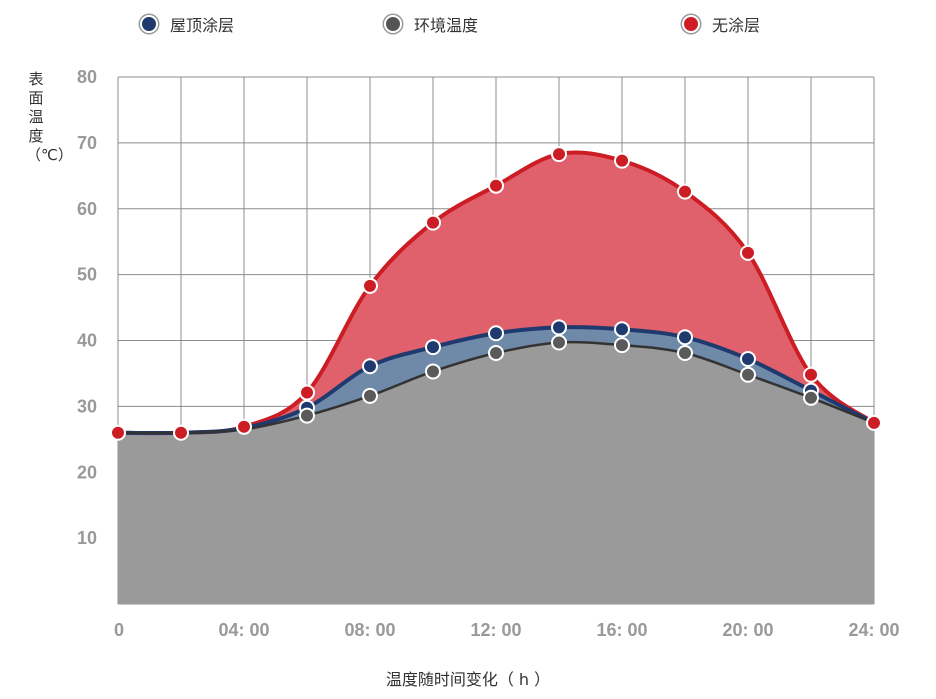 This screenshot has height=699, width=936. I want to click on y-tick-label: 50, so click(87, 275).